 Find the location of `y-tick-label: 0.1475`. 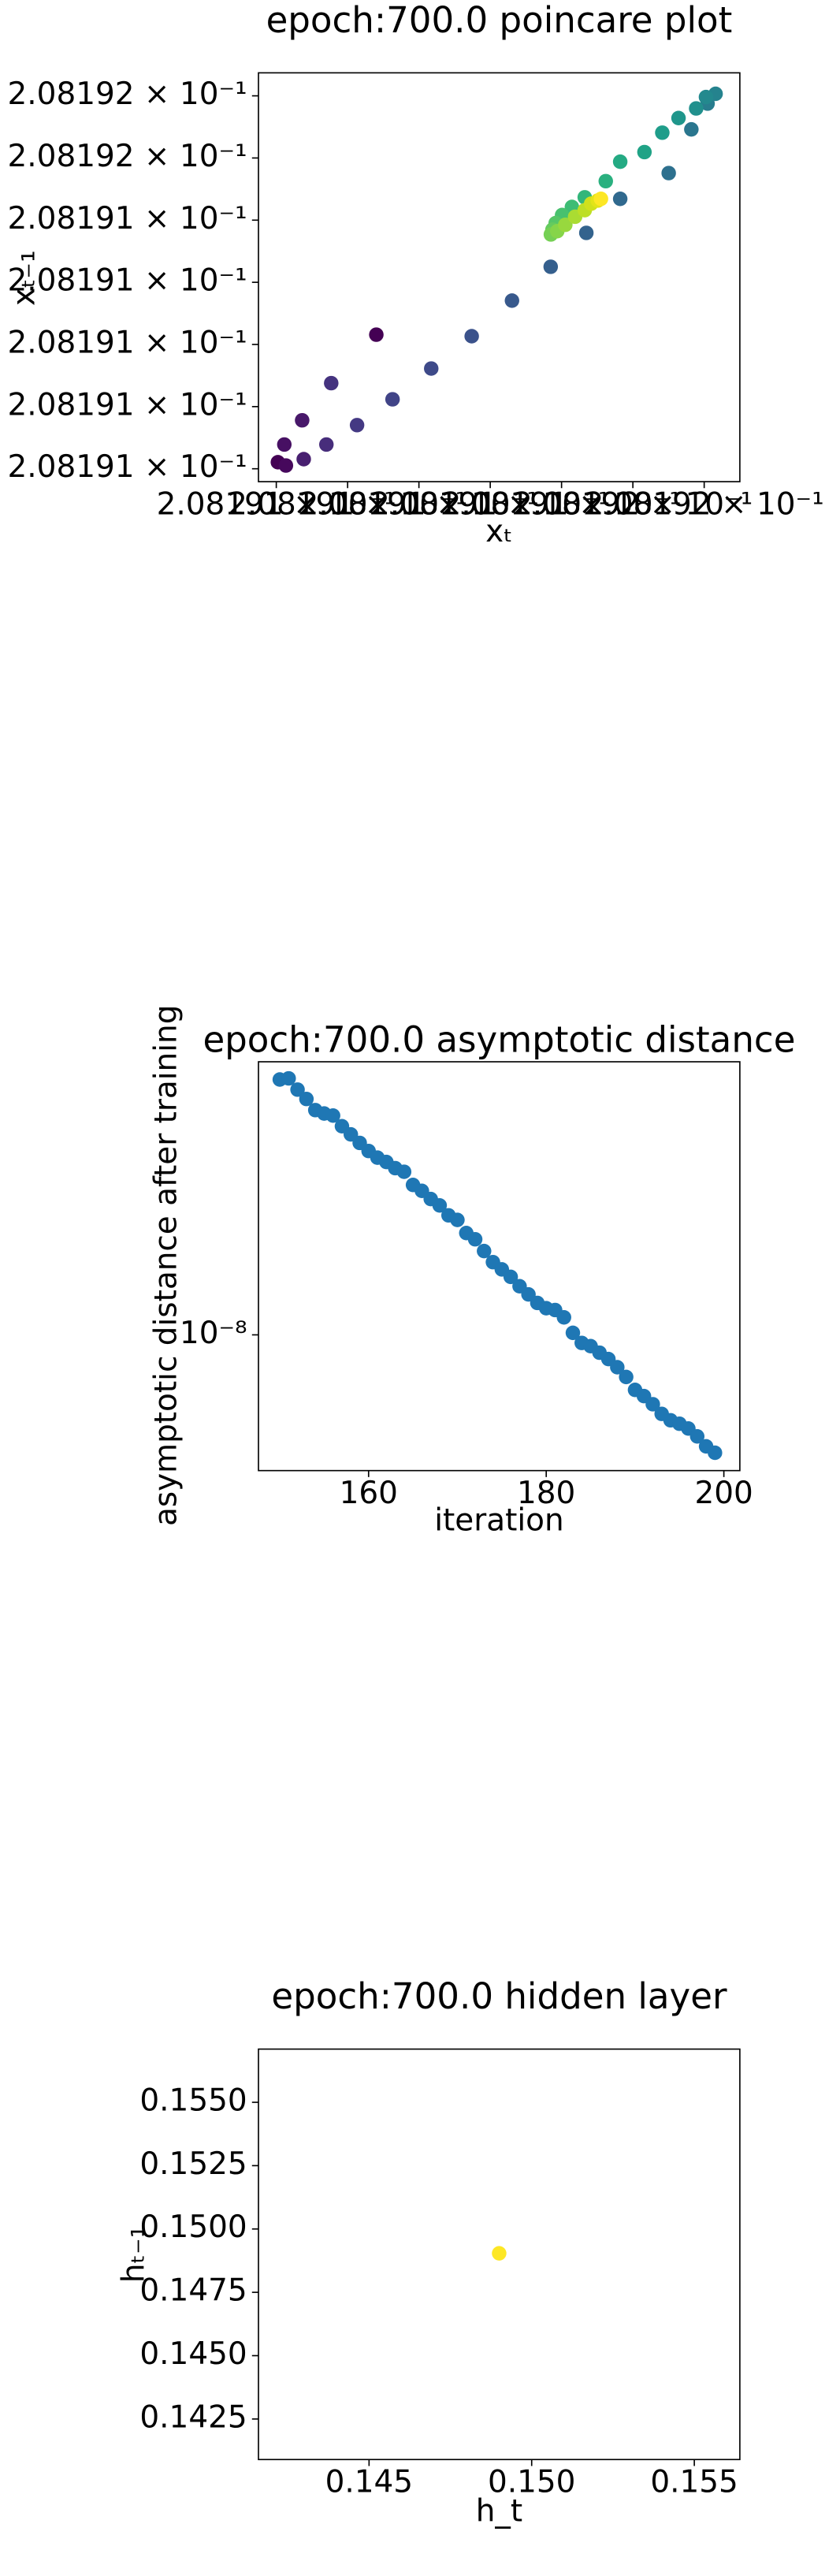

y-tick-label: 0.1475 is located at coordinates (193, 2291).